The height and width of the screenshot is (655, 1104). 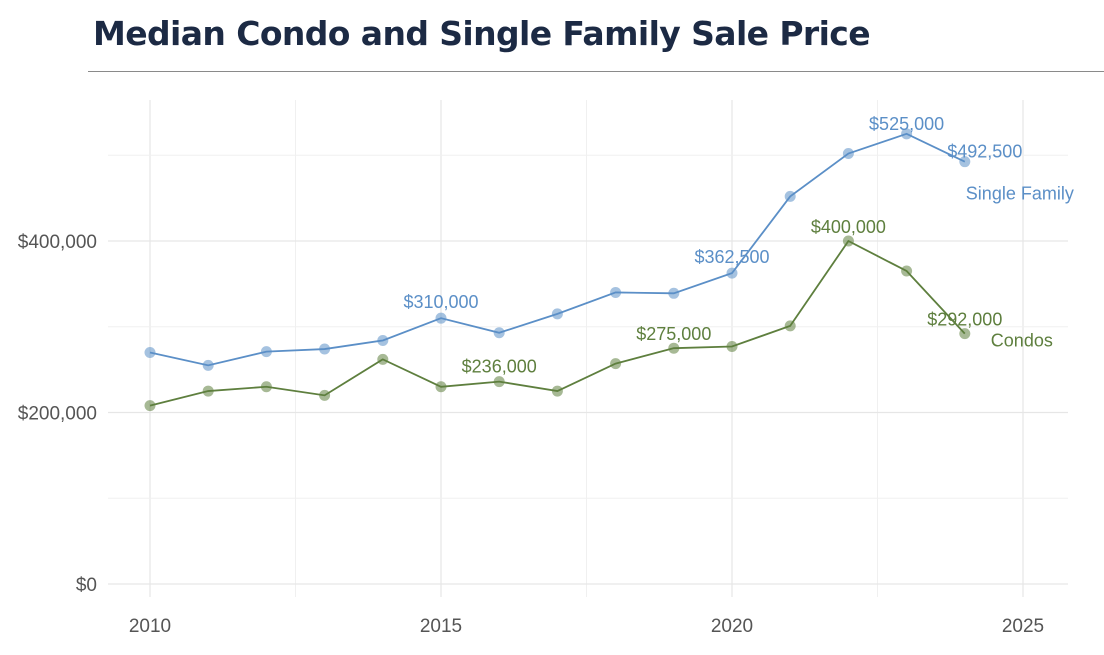 I want to click on data-label: $292,000, so click(x=964, y=320).